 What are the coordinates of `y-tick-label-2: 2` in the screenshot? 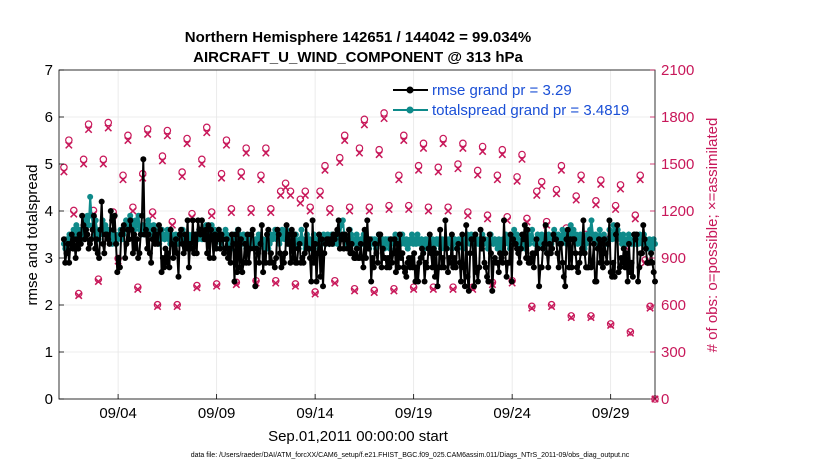 It's located at (49, 305).